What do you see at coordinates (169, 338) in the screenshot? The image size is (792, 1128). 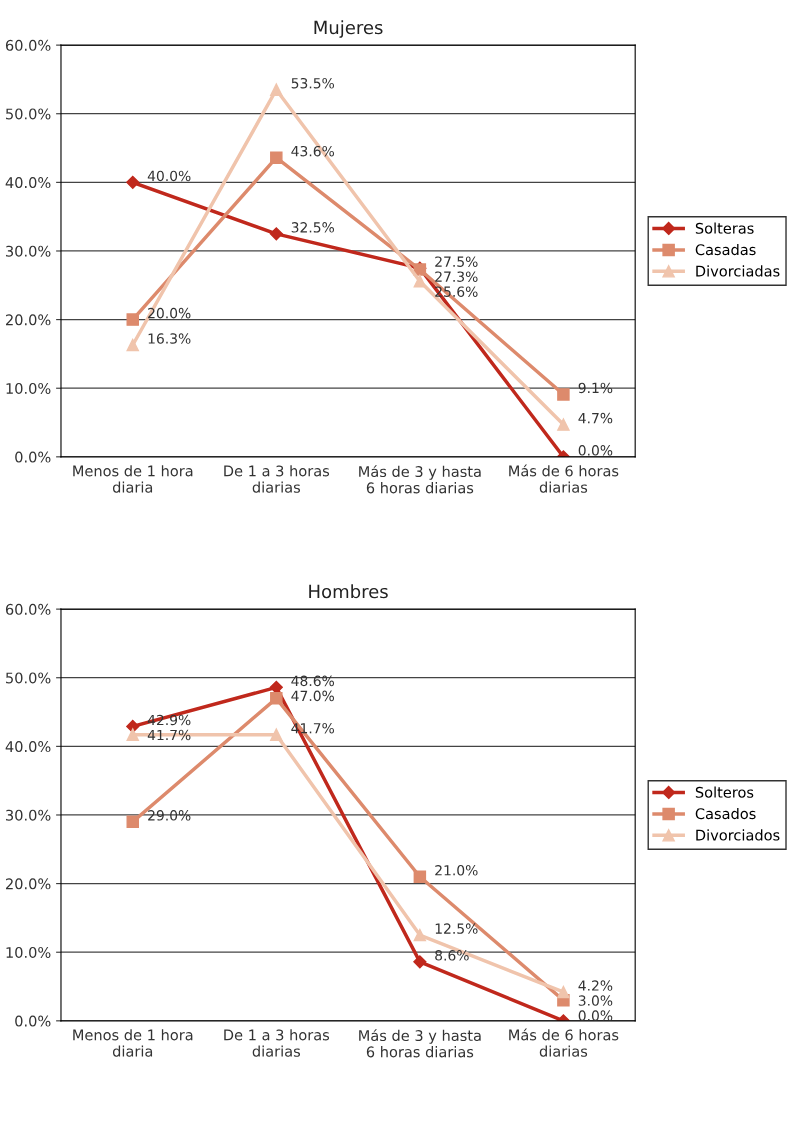 I see `data-label: 16.3%` at bounding box center [169, 338].